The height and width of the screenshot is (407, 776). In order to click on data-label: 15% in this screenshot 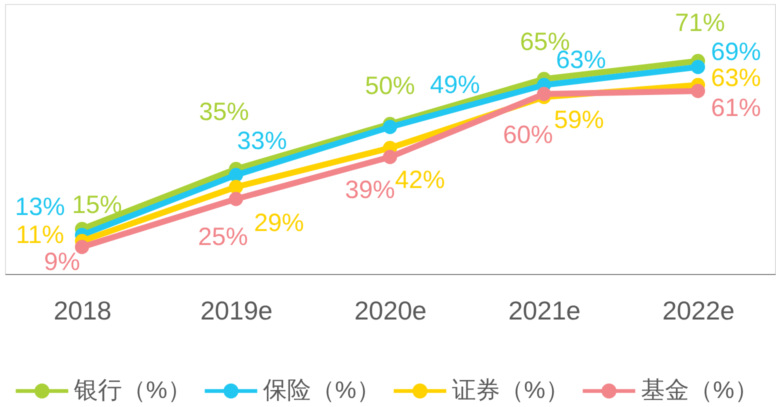, I will do `click(97, 205)`.